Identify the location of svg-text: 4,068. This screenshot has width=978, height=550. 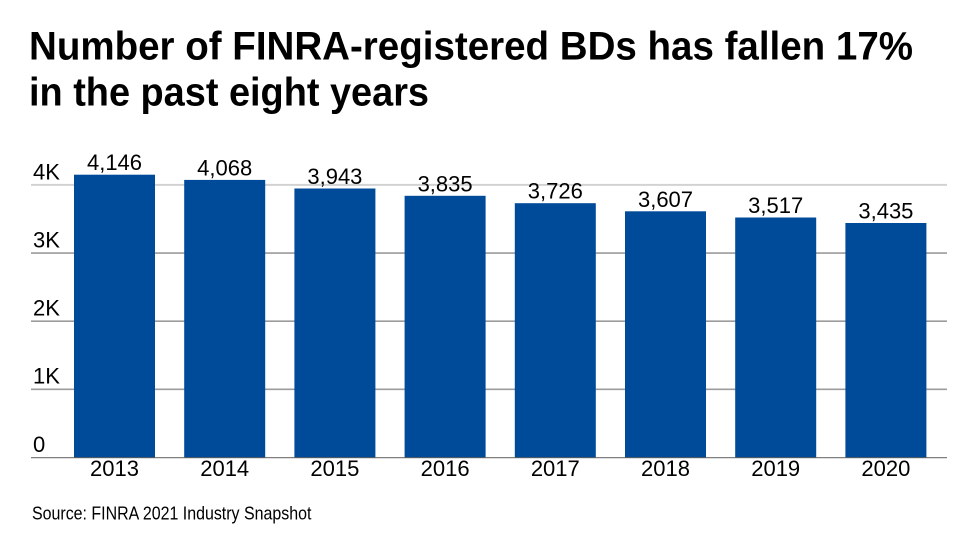
(224, 167).